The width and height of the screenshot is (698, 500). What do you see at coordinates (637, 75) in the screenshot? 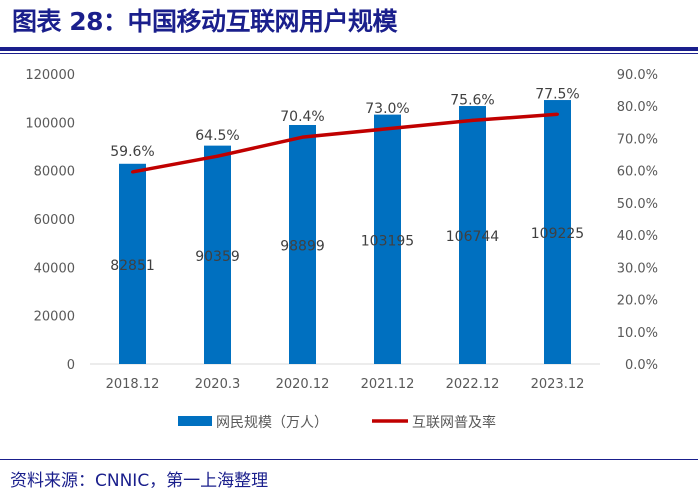
I see `y-right-tick-label: 90.0%` at bounding box center [637, 75].